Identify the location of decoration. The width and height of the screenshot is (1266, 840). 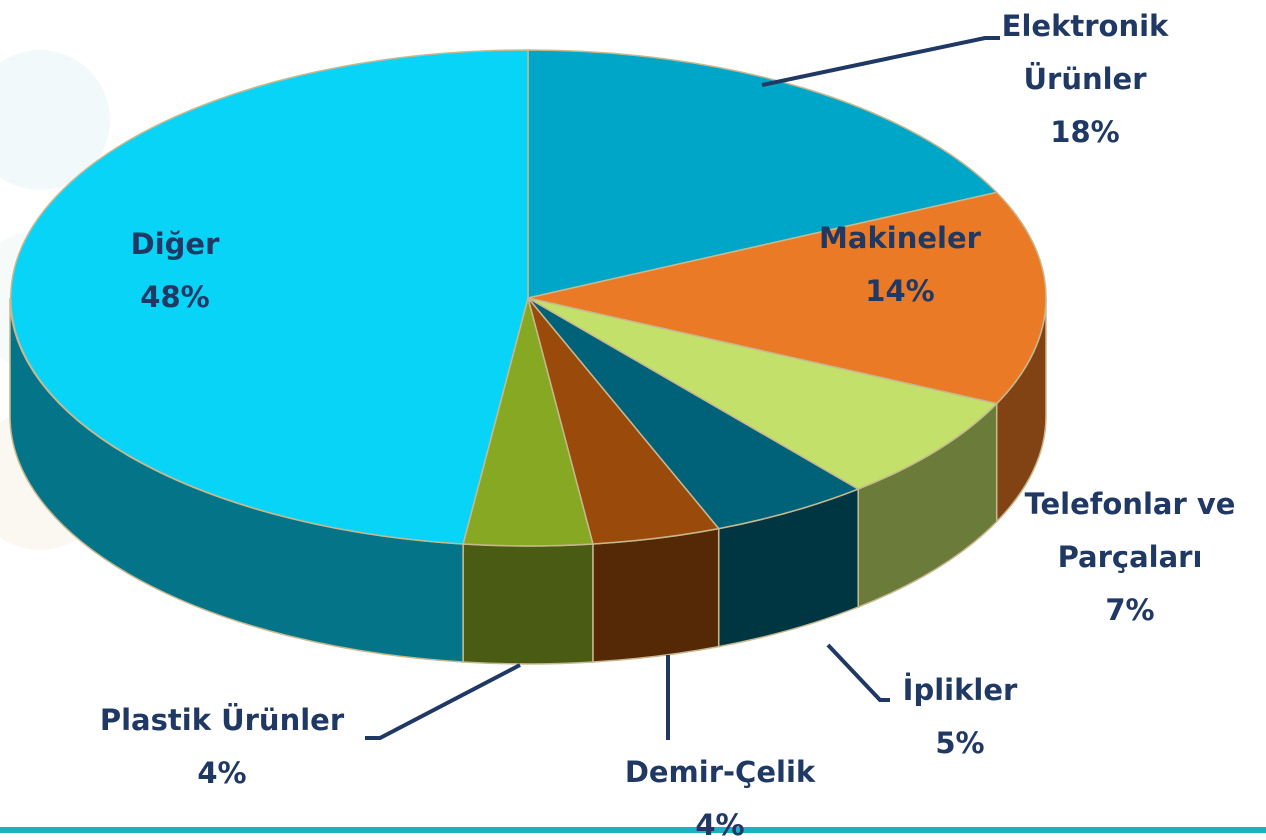
(55, 120).